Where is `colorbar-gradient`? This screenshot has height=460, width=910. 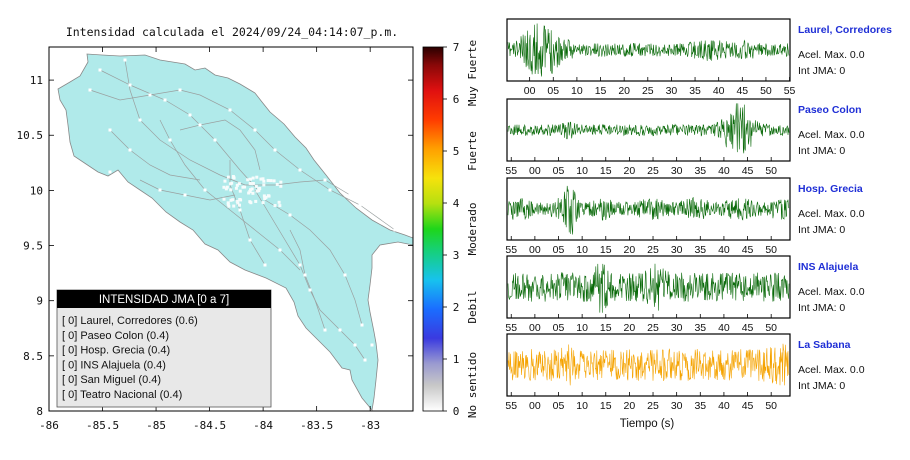
colorbar-gradient is located at coordinates (433, 229).